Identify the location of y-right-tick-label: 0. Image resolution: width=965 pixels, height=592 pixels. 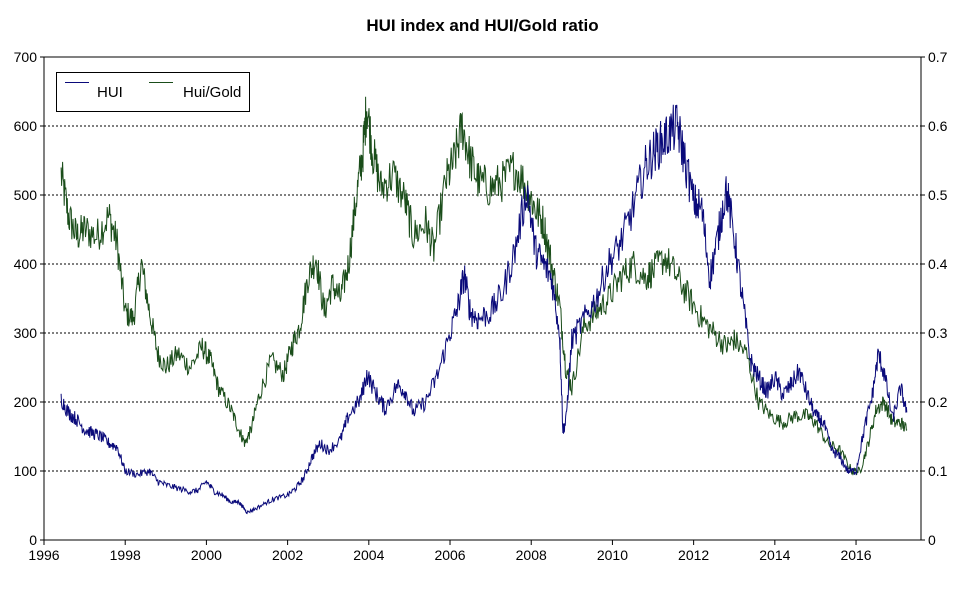
(932, 540).